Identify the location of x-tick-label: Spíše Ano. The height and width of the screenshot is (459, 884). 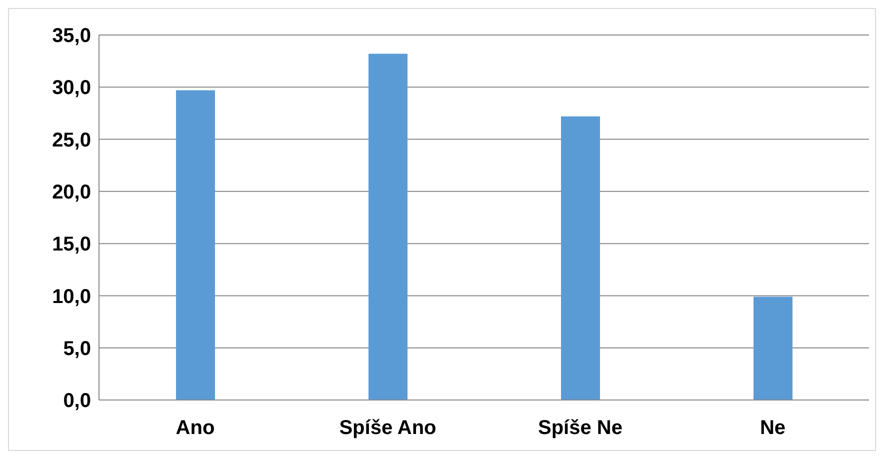
(387, 428).